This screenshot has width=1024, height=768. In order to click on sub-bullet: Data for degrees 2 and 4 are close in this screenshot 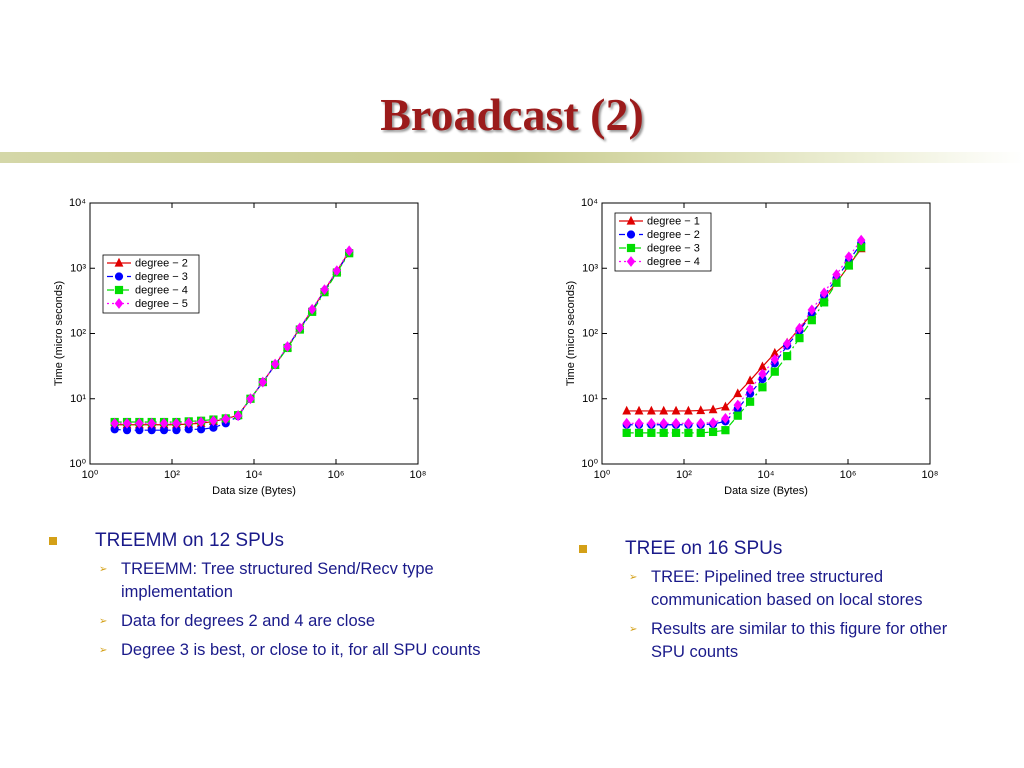, I will do `click(297, 621)`.